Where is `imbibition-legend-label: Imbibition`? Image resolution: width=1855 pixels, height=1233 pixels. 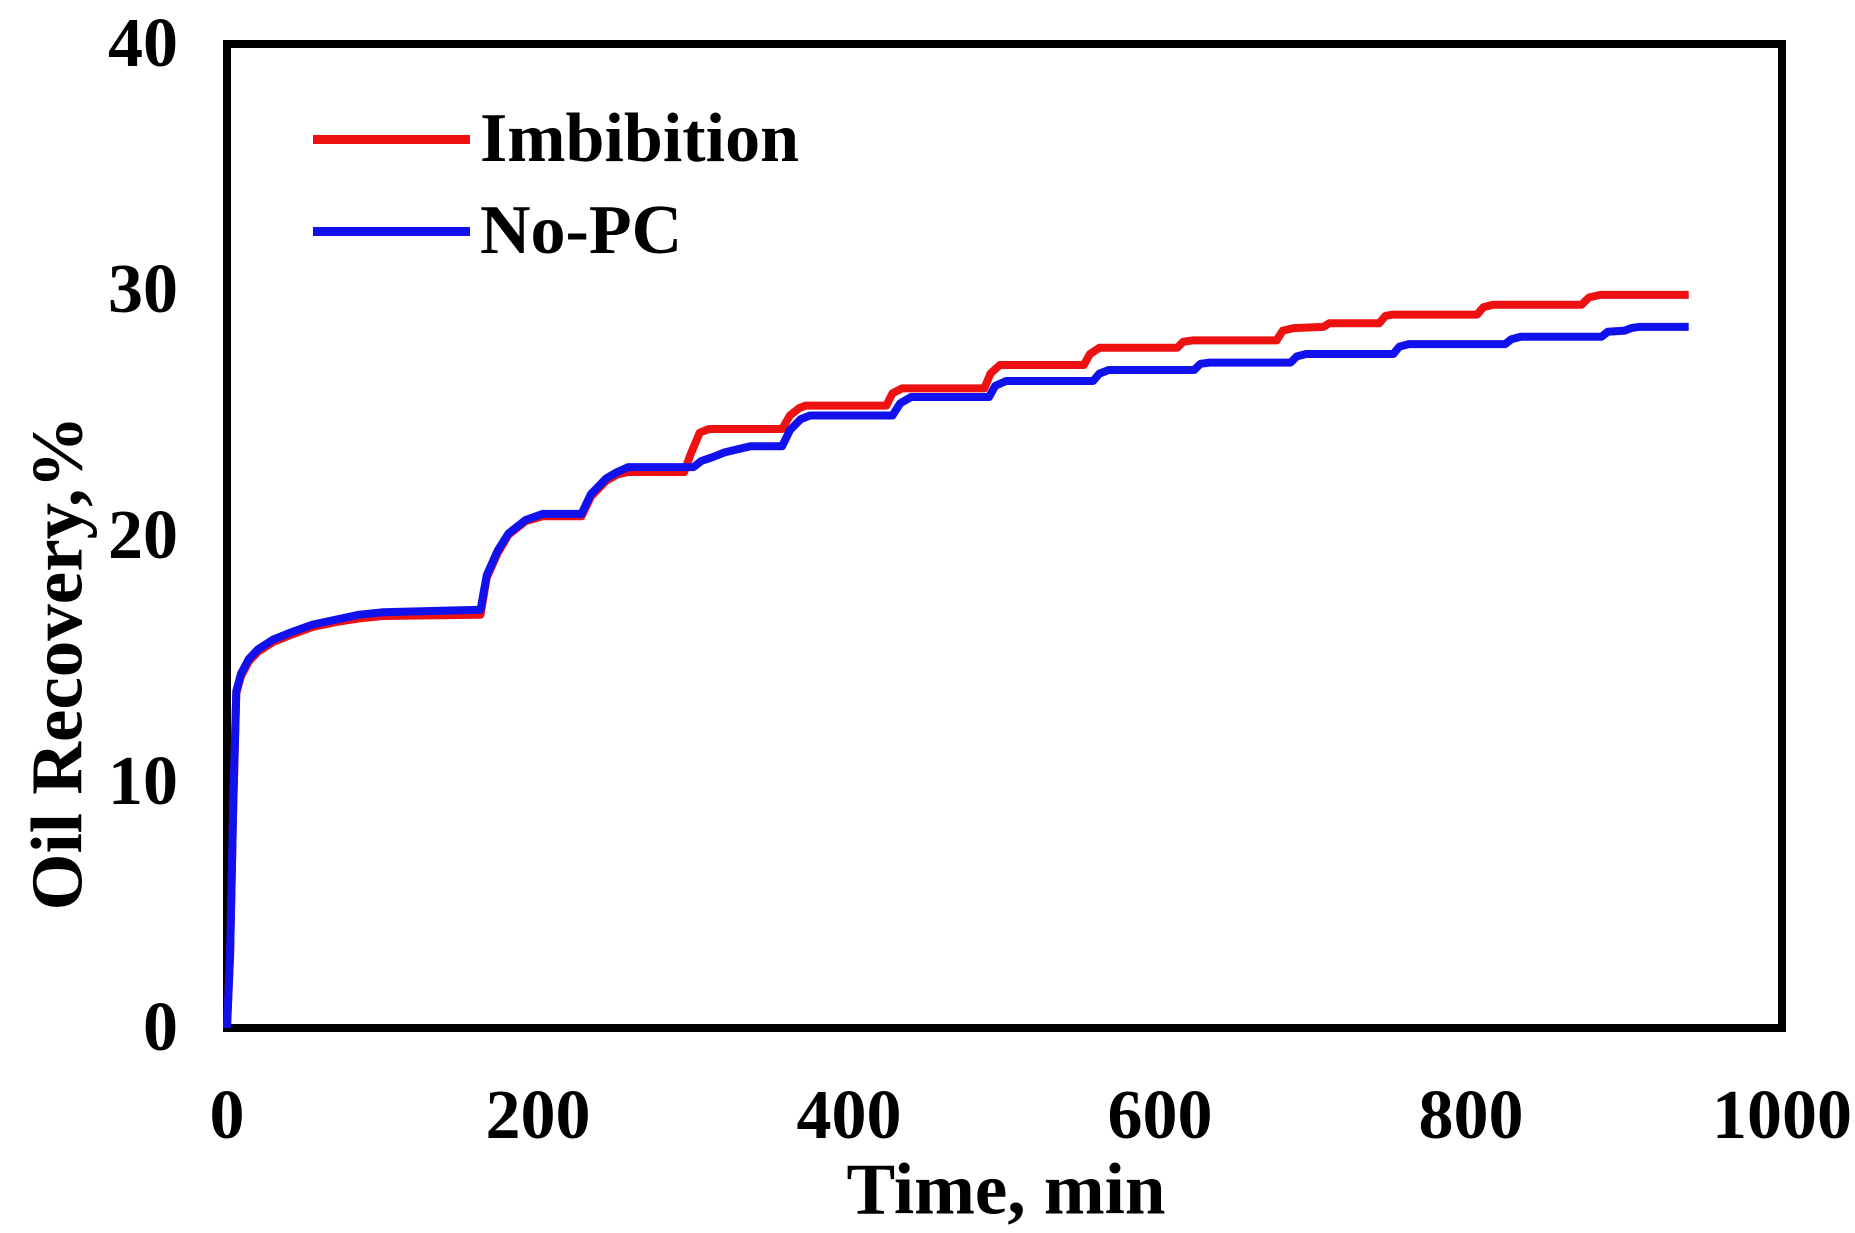 imbibition-legend-label: Imbibition is located at coordinates (639, 138).